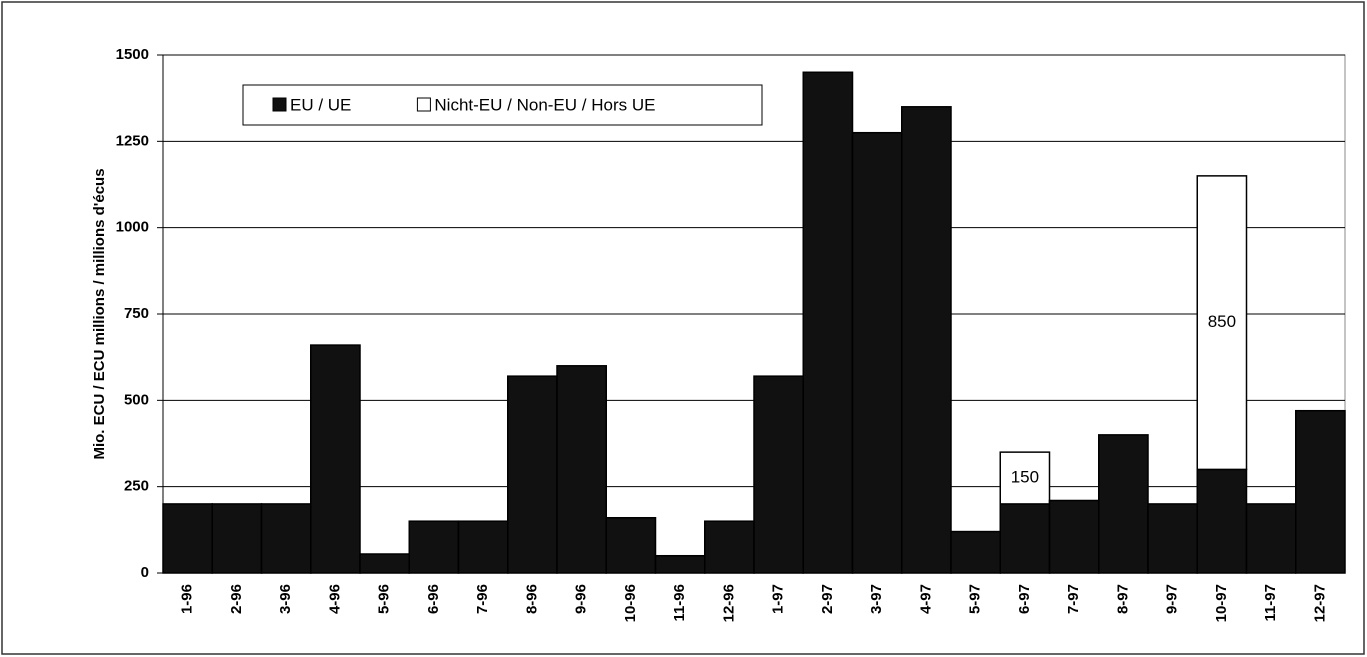  What do you see at coordinates (1221, 603) in the screenshot?
I see `x-tick-label: 10-97` at bounding box center [1221, 603].